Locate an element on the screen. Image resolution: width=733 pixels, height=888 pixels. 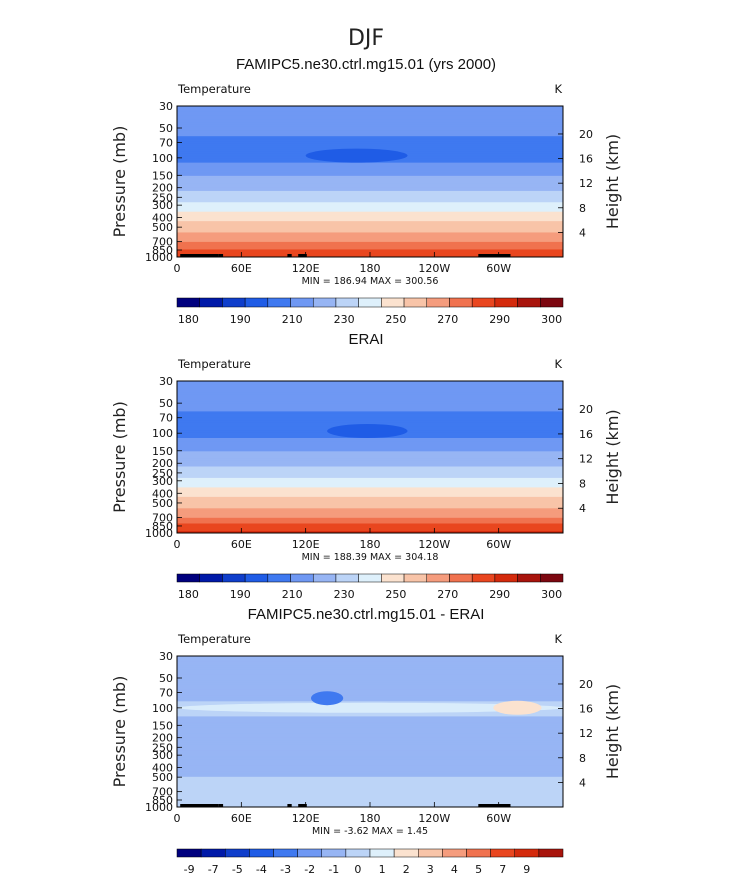
colorbar-label: 300 is located at coordinates (551, 319).